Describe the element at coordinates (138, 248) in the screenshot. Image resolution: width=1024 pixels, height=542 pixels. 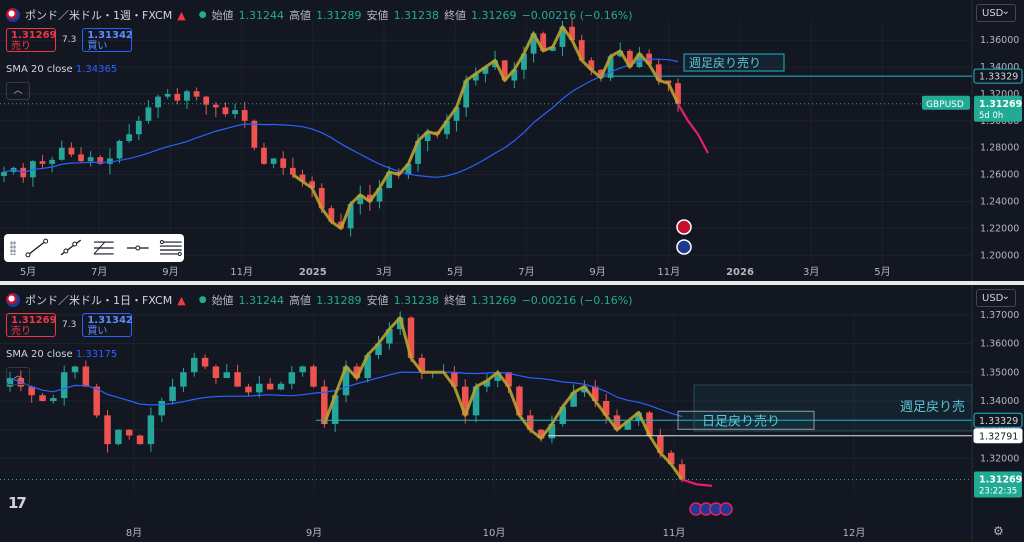
I see `horizontal-line-tool-icon` at that location.